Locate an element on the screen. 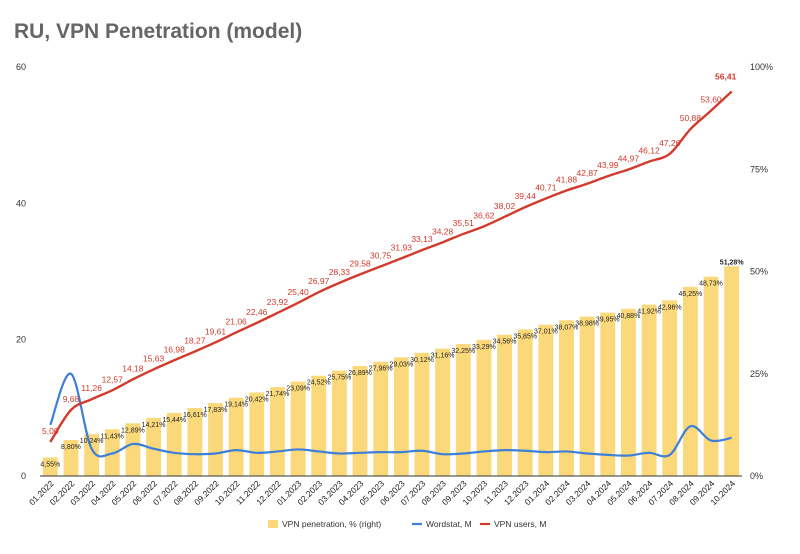 The height and width of the screenshot is (554, 800). chart-title: RU, VPN Penetration (model) is located at coordinates (158, 31).